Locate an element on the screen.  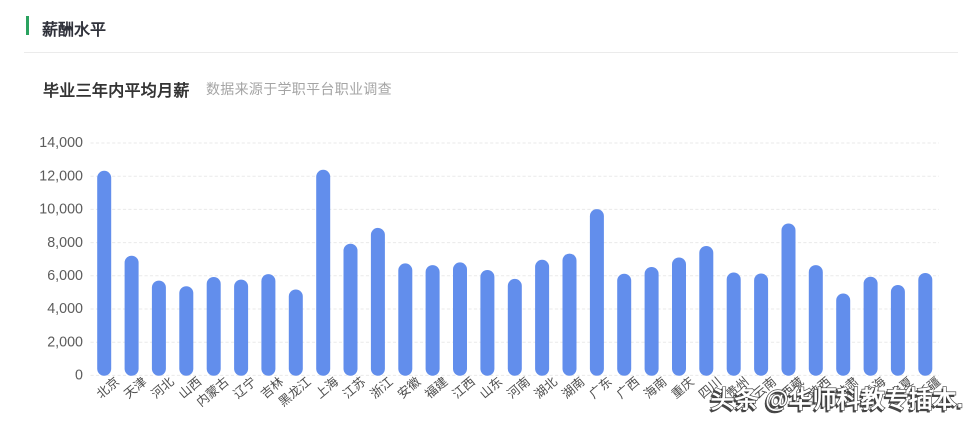
svg-text: 天津 is located at coordinates (135, 388).